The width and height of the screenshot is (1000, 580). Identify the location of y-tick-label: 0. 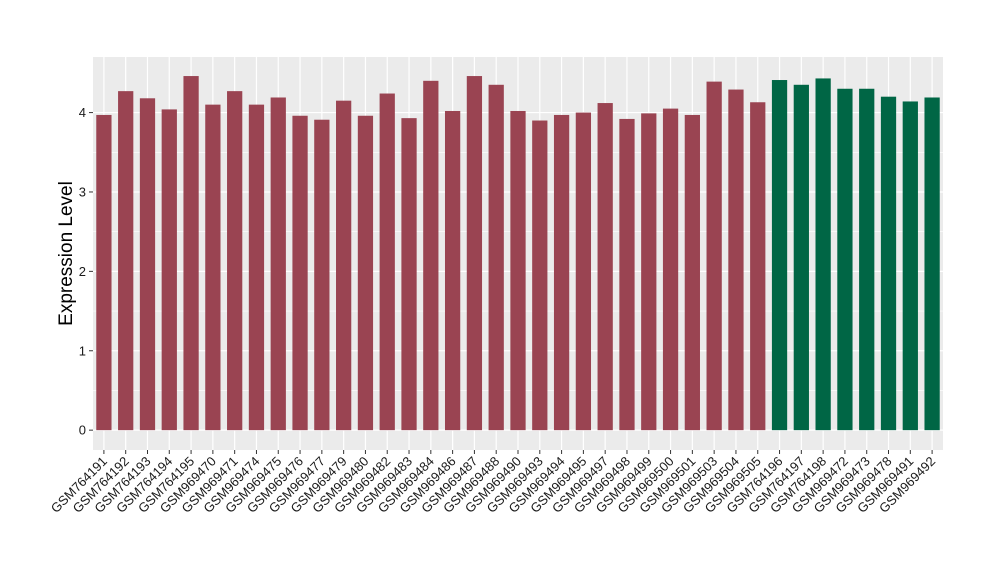
(82, 430).